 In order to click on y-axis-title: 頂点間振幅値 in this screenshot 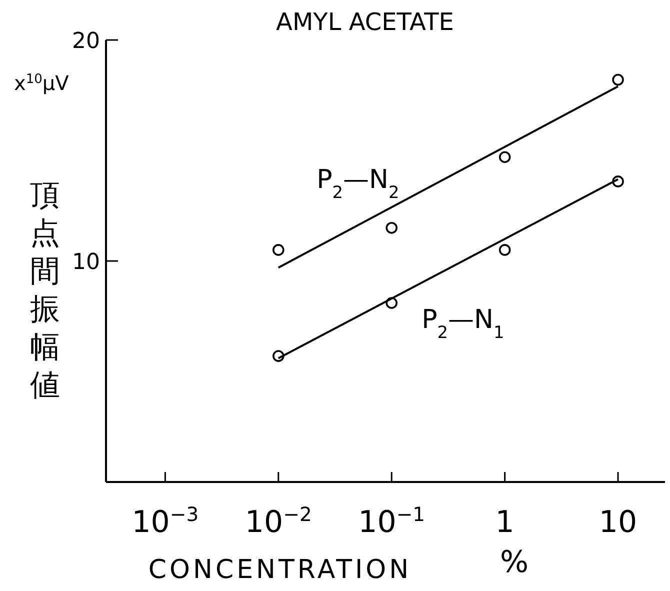, I will do `click(45, 290)`.